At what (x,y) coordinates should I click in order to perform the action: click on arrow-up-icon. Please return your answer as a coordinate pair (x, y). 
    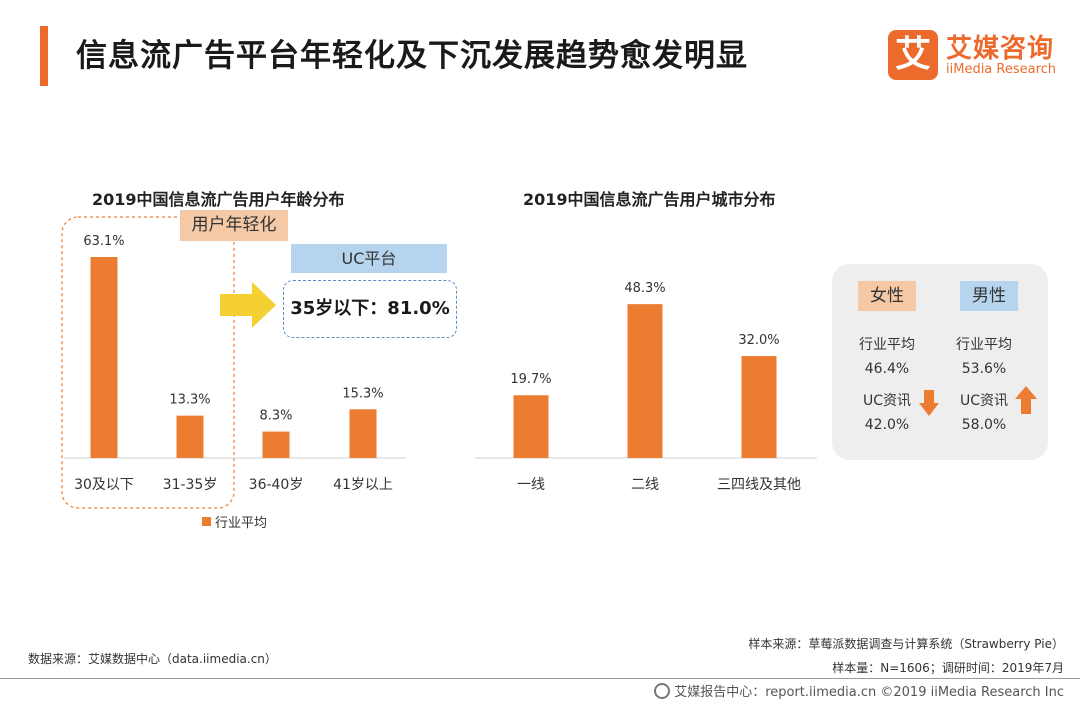
    Looking at the image, I should click on (1026, 400).